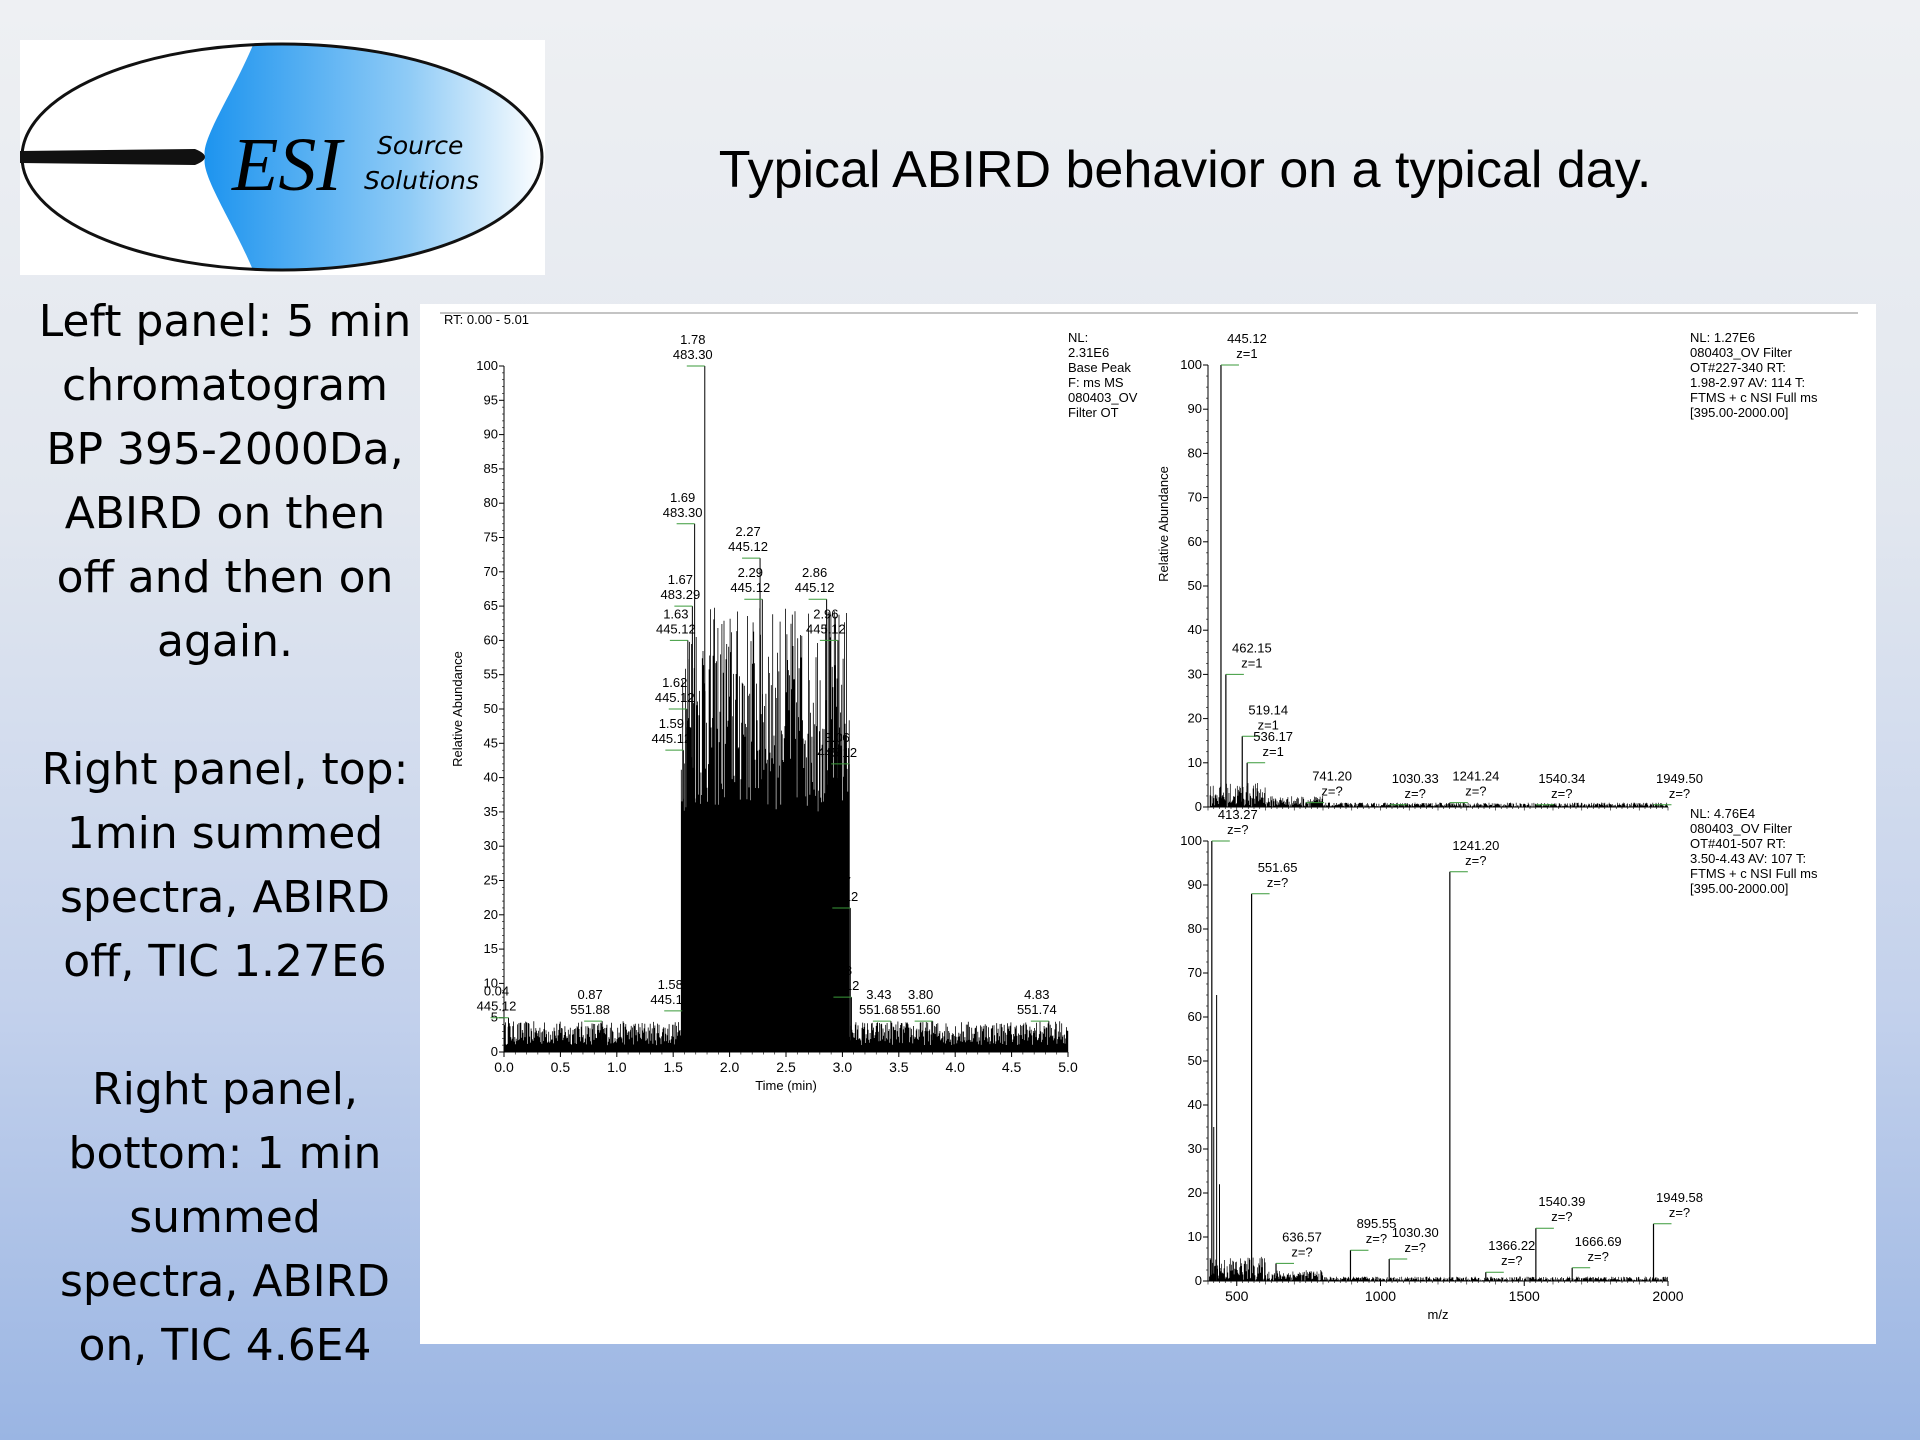  I want to click on spectrum-y-tick-label: 80, so click(1195, 452).